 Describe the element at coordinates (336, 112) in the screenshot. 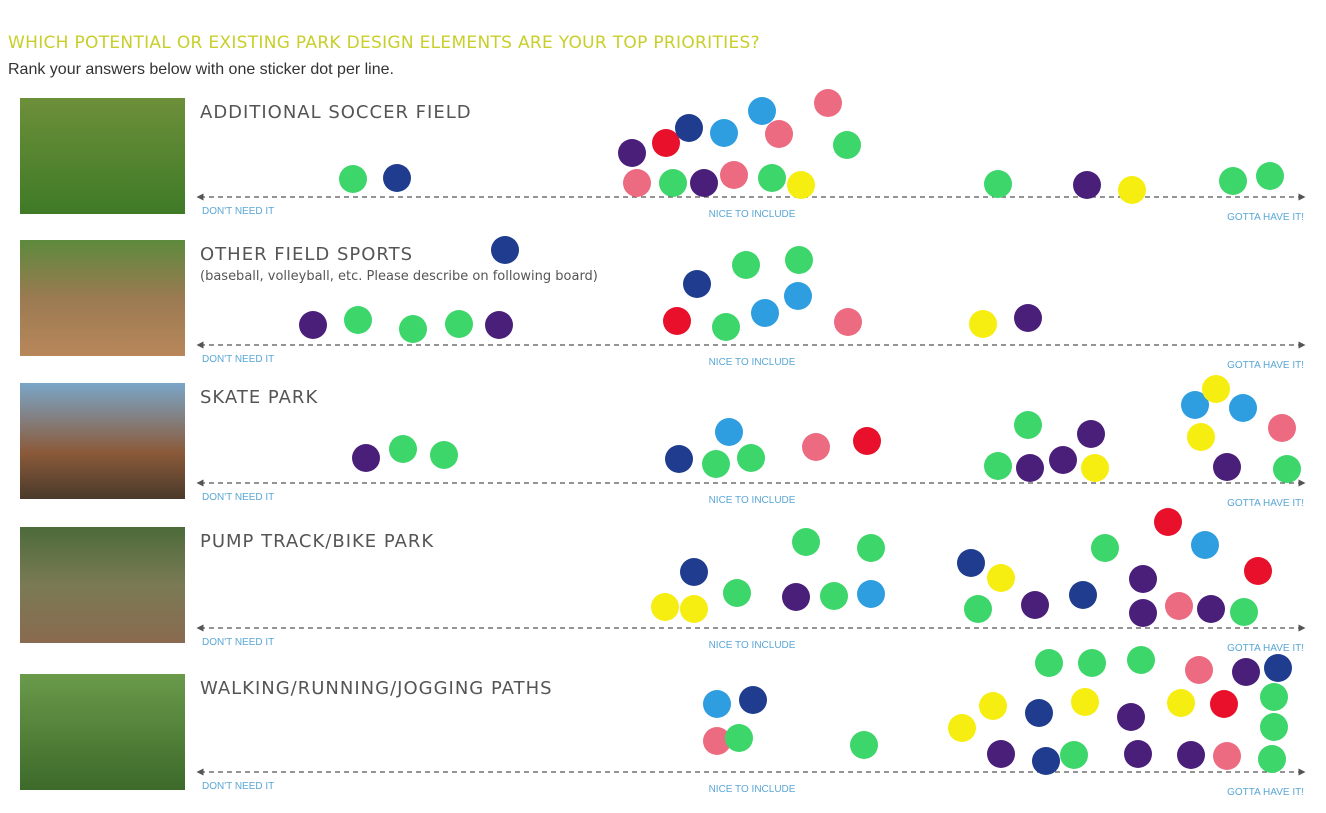

I see `row-label: ADDITIONAL SOCCER FIELD` at that location.